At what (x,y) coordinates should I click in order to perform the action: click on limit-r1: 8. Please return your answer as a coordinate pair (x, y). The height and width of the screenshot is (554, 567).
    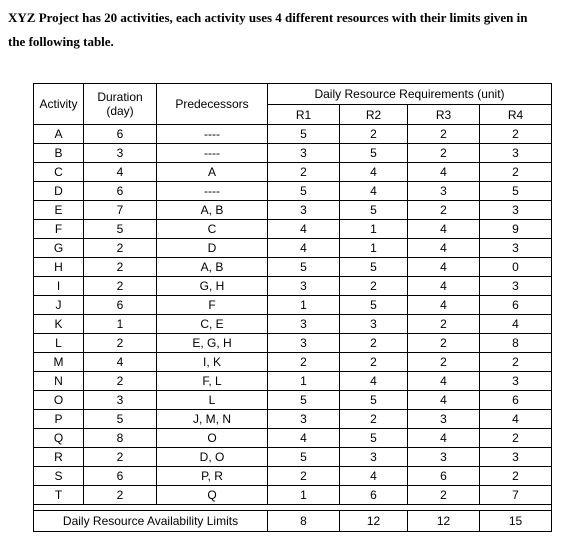
    Looking at the image, I should click on (303, 521).